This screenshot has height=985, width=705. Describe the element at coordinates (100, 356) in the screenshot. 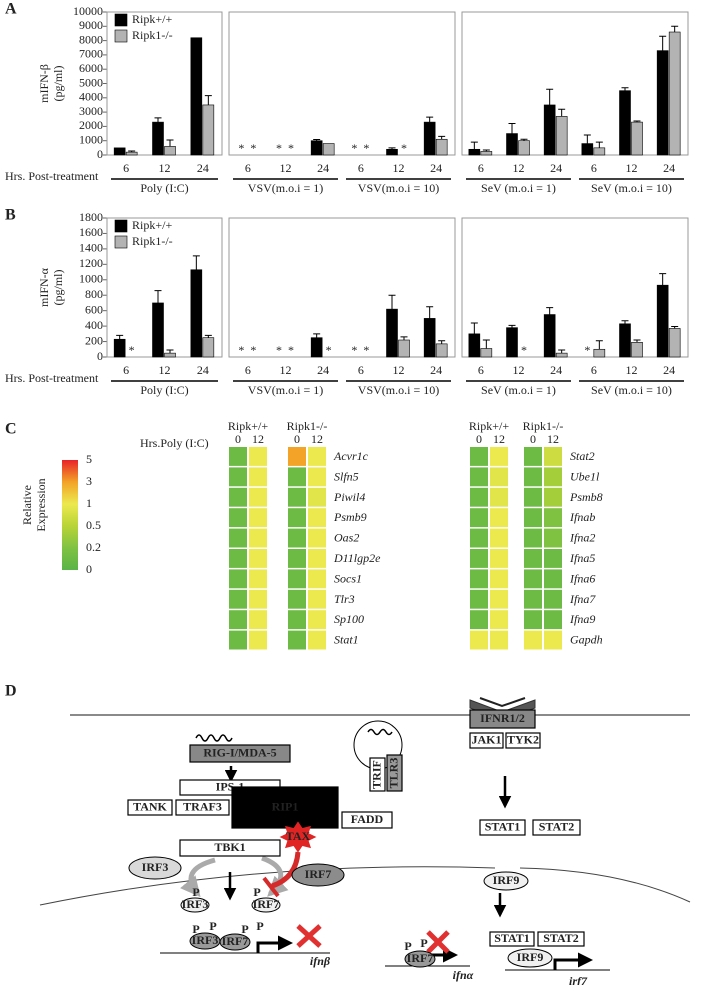

I see `y-tick-label: 0` at that location.